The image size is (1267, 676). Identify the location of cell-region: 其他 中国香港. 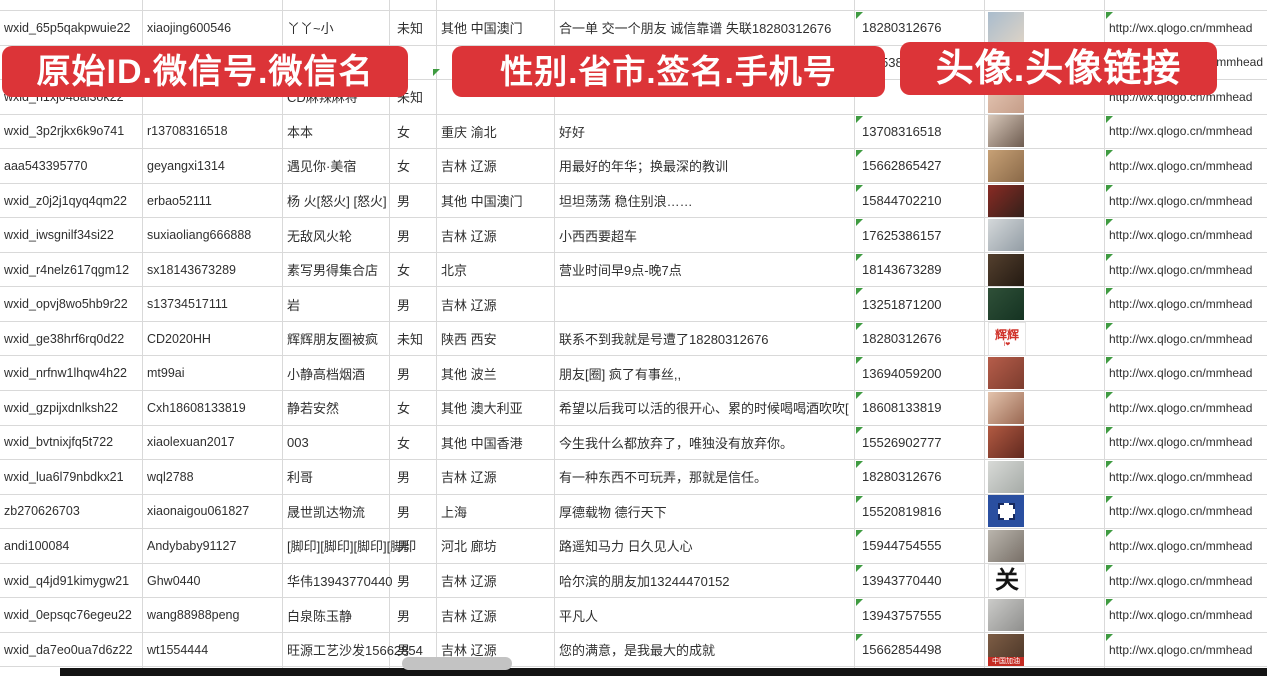
(496, 443).